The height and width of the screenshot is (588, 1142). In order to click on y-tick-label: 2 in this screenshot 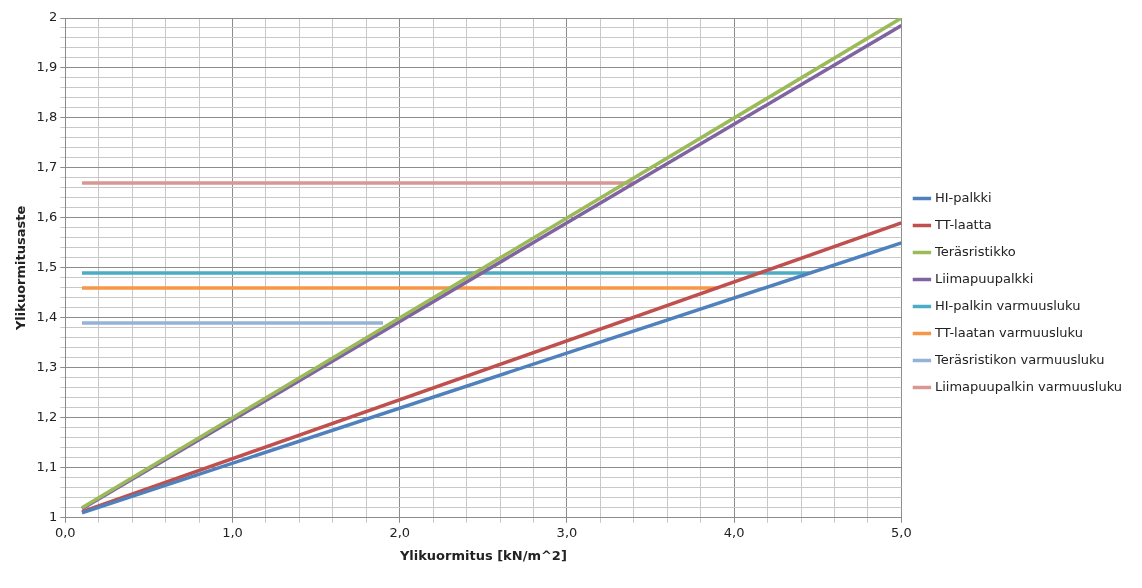, I will do `click(53, 17)`.